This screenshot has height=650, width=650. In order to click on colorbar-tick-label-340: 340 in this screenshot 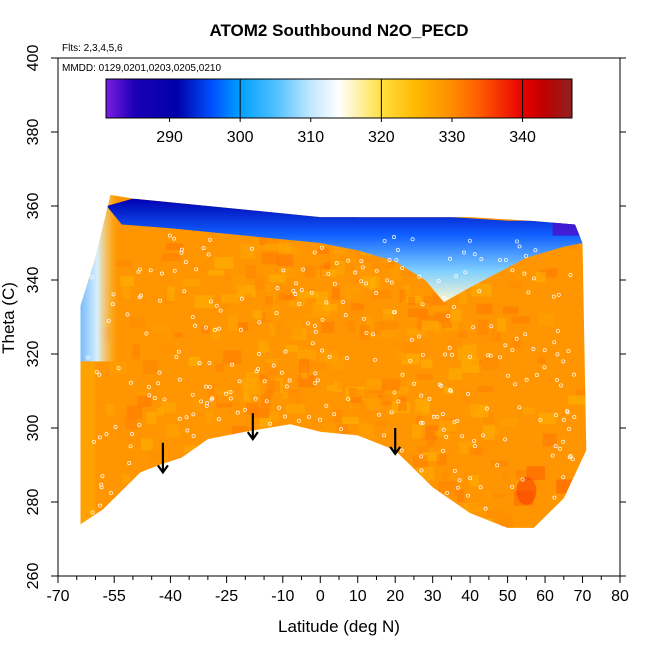, I will do `click(522, 137)`.